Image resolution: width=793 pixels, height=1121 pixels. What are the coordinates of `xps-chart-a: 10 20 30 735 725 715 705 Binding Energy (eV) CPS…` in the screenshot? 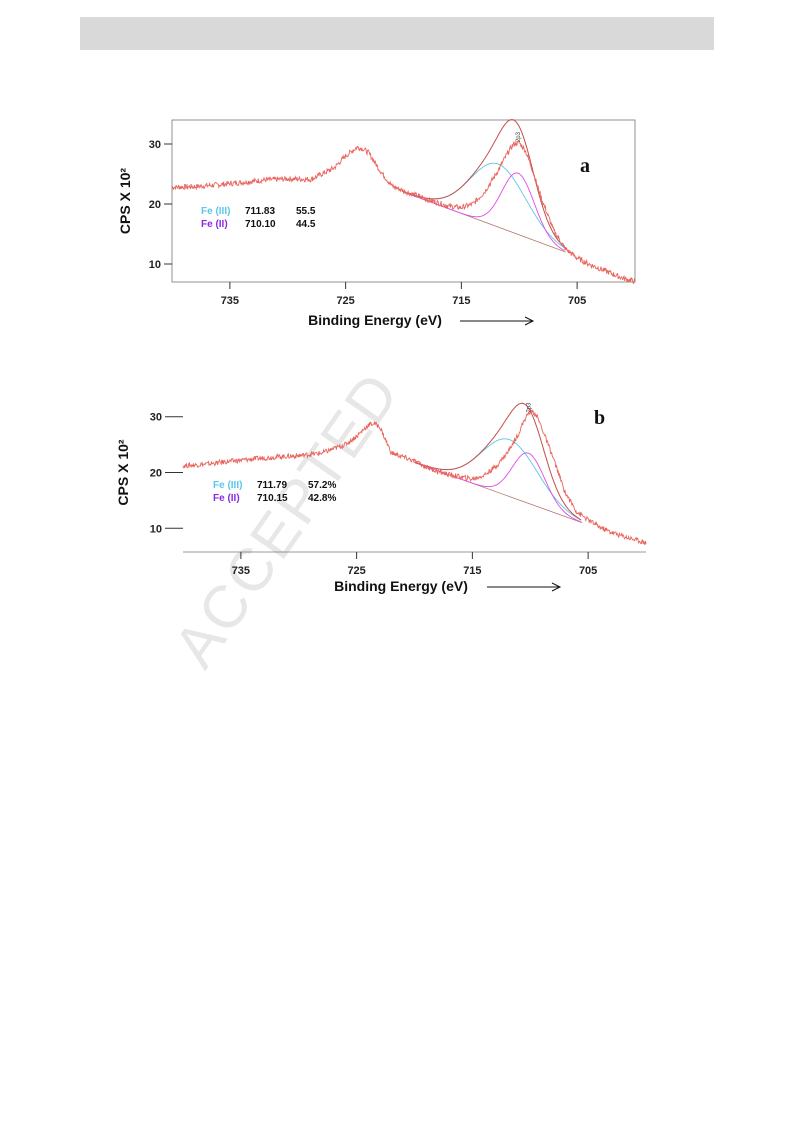 It's located at (376, 223).